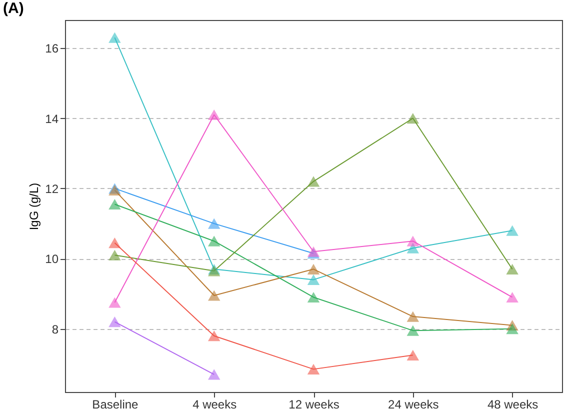 Image resolution: width=565 pixels, height=414 pixels. What do you see at coordinates (52, 119) in the screenshot?
I see `y-tick-label: 14` at bounding box center [52, 119].